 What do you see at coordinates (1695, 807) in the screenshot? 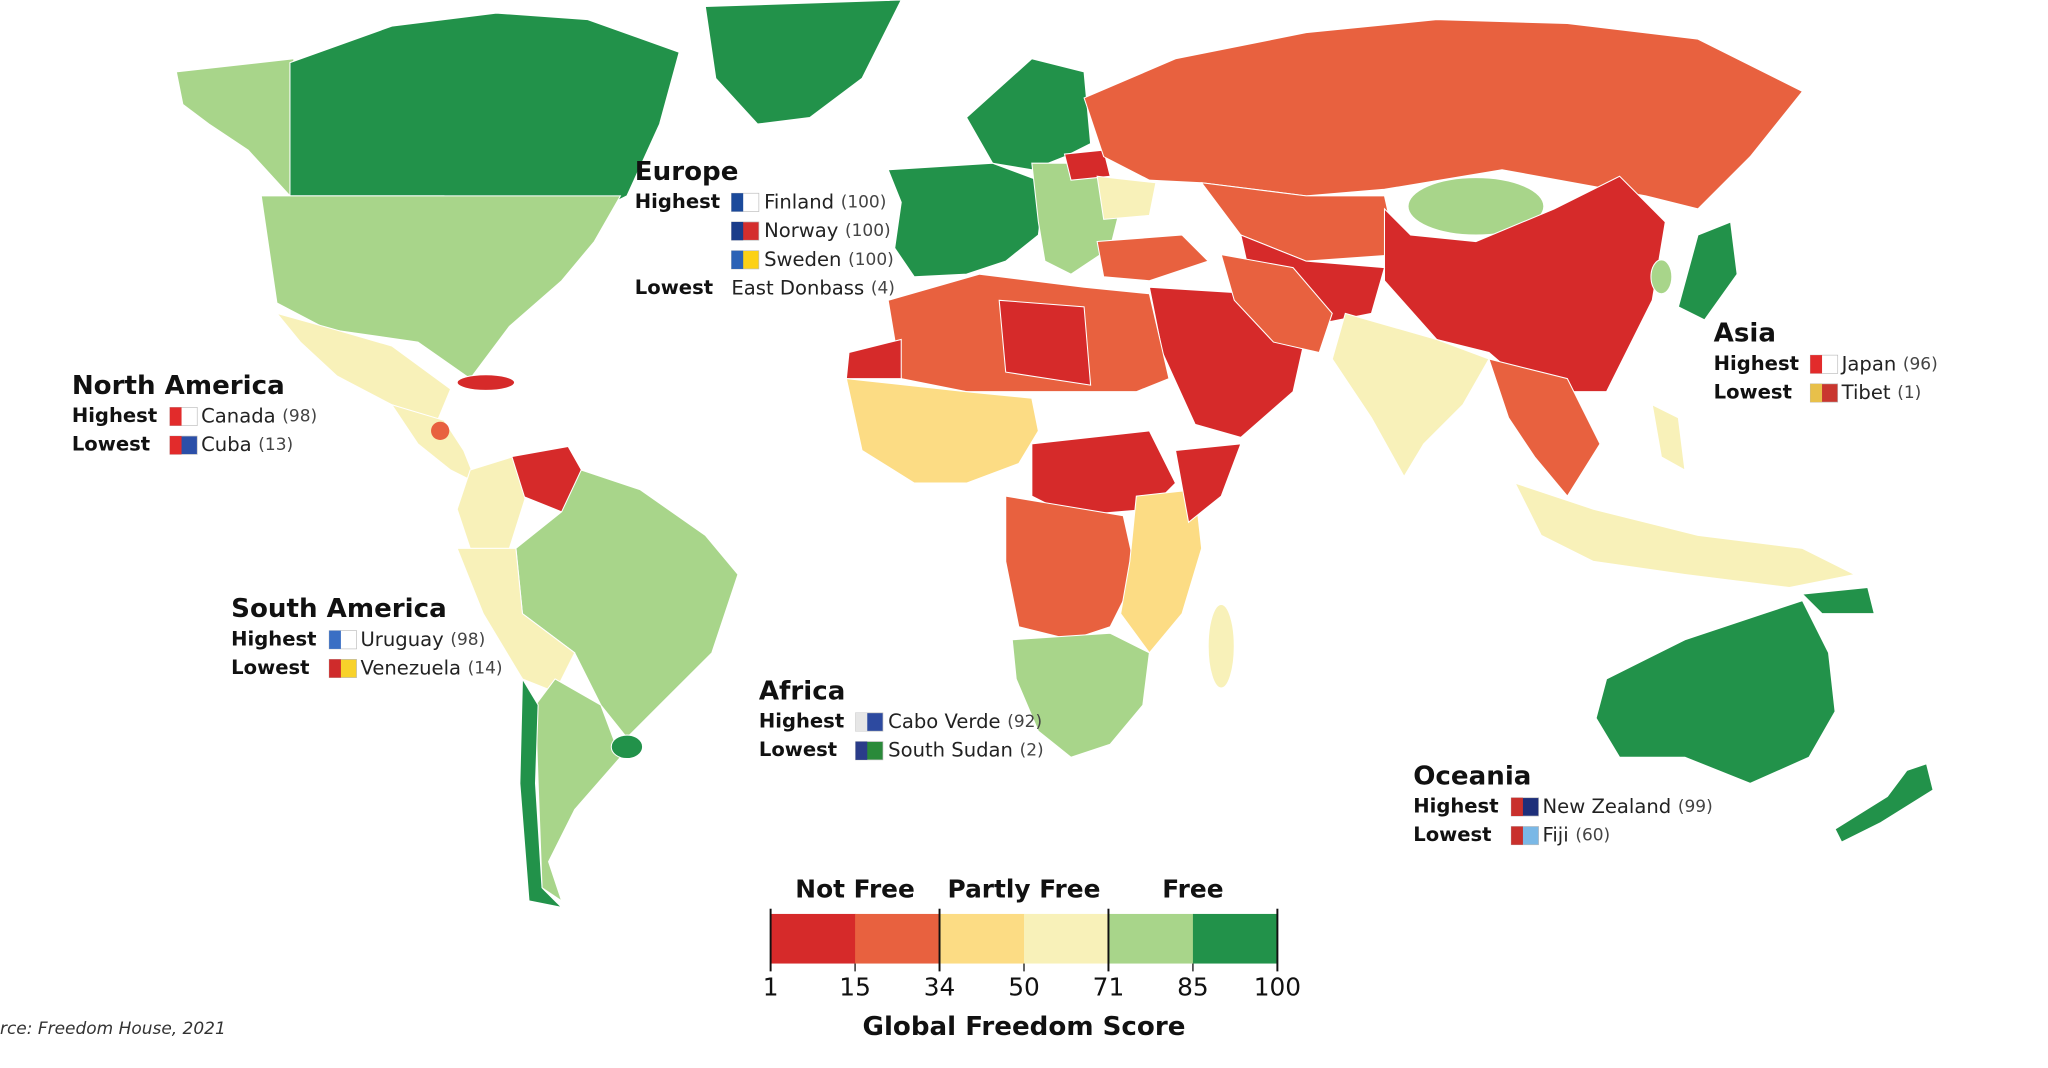
I see `country-score: (99)` at bounding box center [1695, 807].